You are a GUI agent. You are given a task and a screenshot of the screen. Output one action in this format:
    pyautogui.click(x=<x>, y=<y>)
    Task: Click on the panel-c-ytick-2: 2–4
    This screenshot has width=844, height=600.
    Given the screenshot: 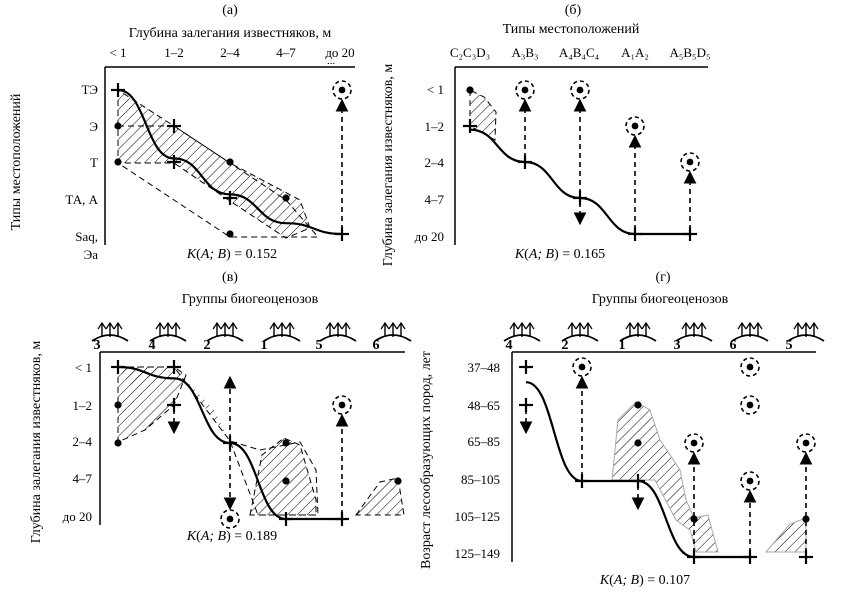 What is the action you would take?
    pyautogui.click(x=83, y=441)
    